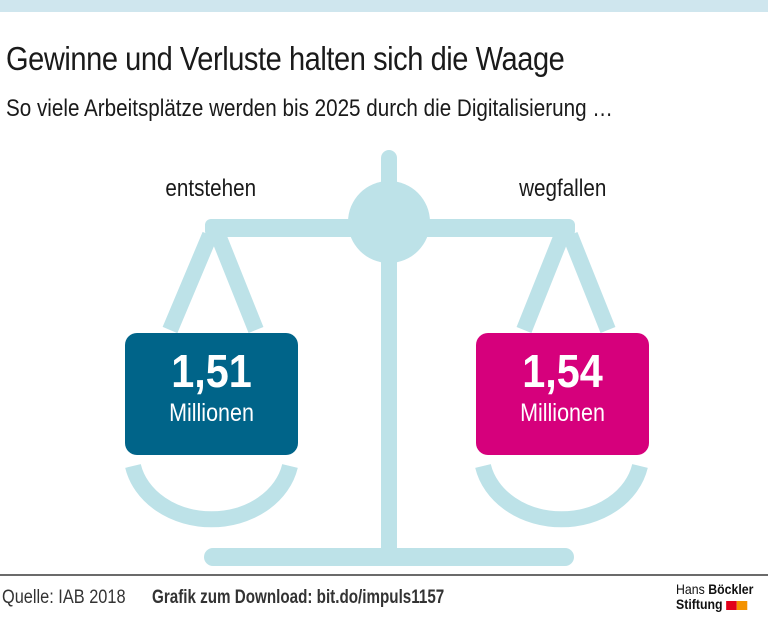  What do you see at coordinates (211, 413) in the screenshot?
I see `unit-entstehen: Millionen` at bounding box center [211, 413].